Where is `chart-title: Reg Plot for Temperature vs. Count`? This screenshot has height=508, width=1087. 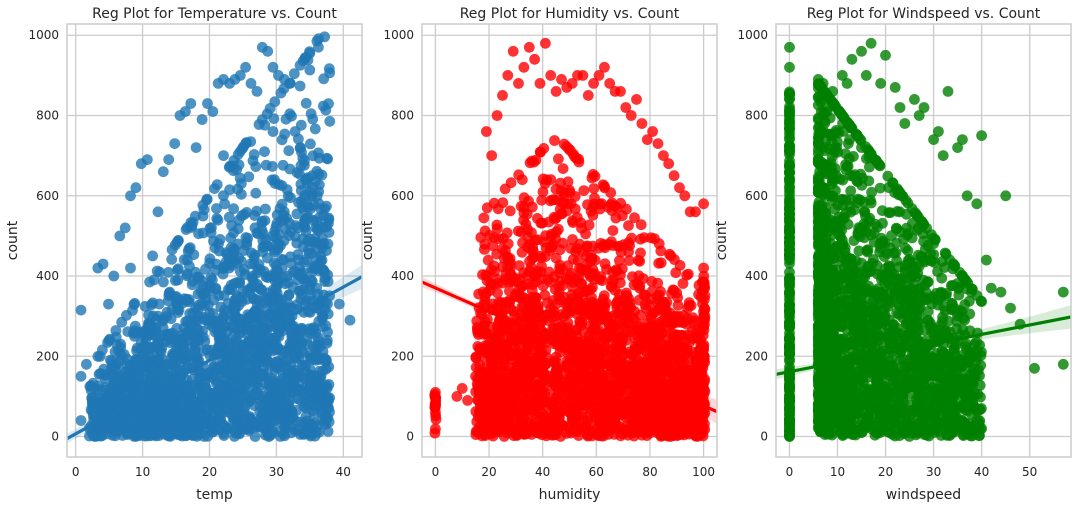 chart-title: Reg Plot for Temperature vs. Count is located at coordinates (214, 14).